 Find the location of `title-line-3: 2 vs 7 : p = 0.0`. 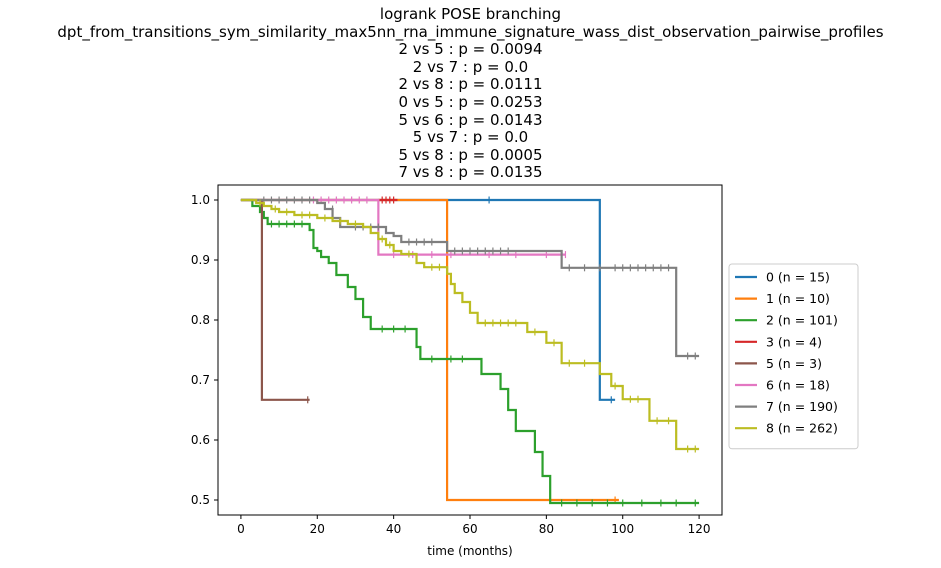

title-line-3: 2 vs 7 : p = 0.0 is located at coordinates (470, 66).